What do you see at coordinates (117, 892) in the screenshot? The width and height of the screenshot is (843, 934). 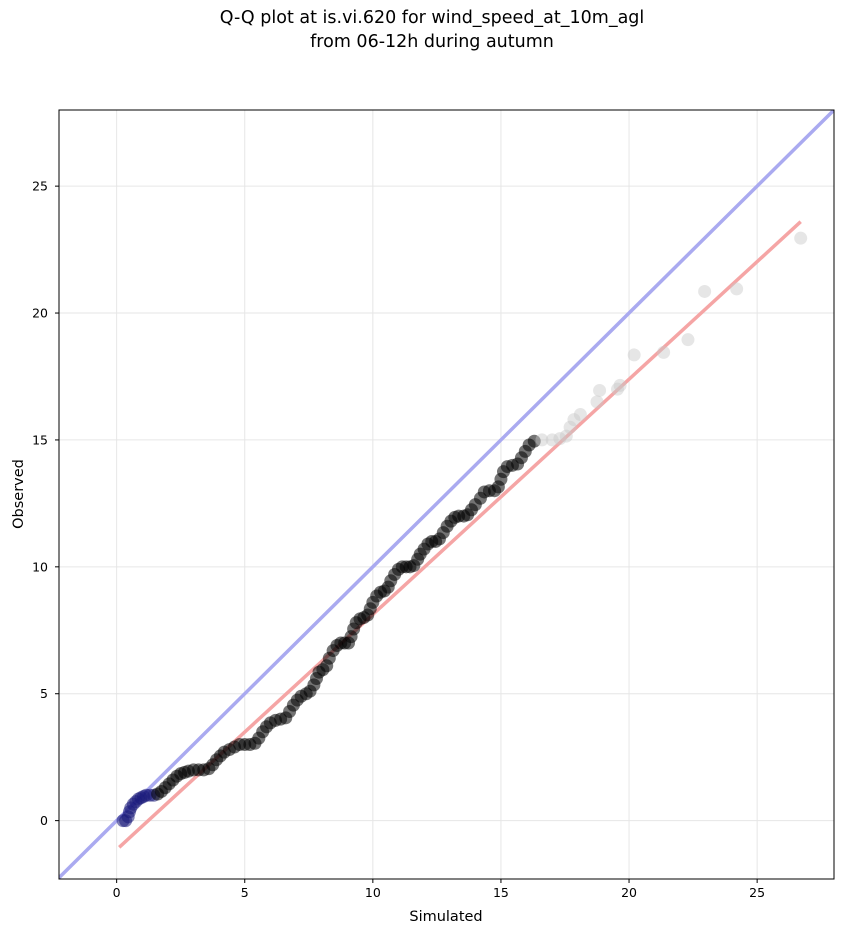 I see `x-tick-label: 0` at bounding box center [117, 892].